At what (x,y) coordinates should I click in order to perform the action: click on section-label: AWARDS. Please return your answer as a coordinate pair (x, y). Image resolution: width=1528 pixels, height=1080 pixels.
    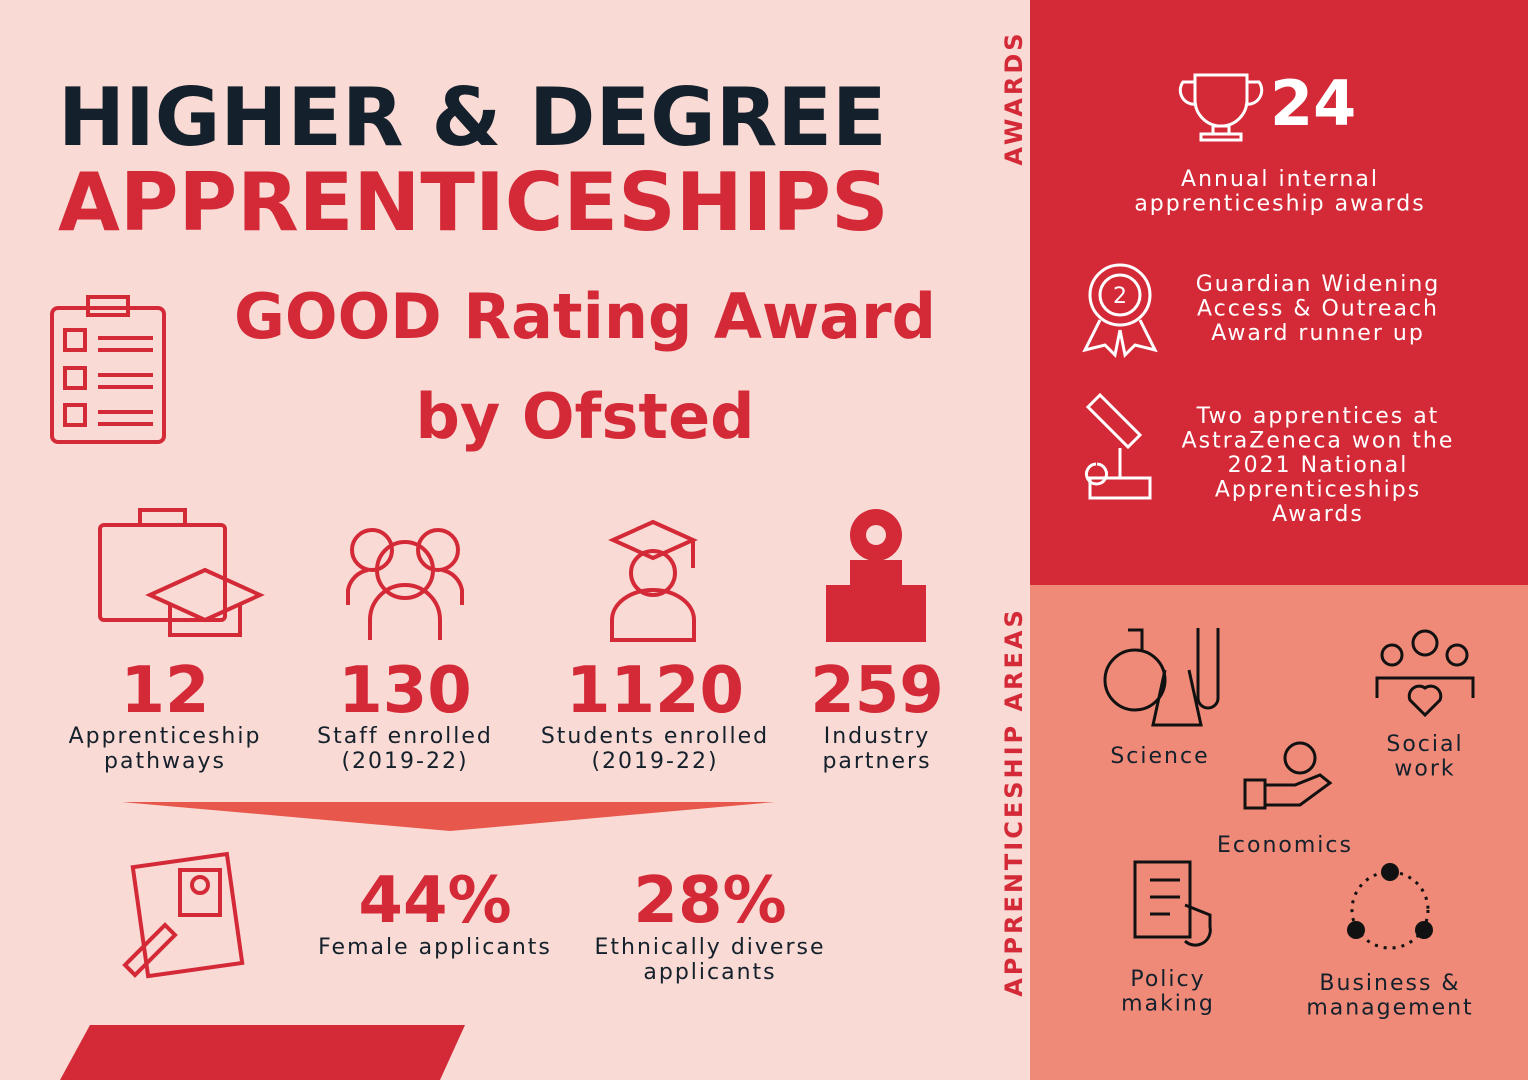
    Looking at the image, I should click on (1014, 97).